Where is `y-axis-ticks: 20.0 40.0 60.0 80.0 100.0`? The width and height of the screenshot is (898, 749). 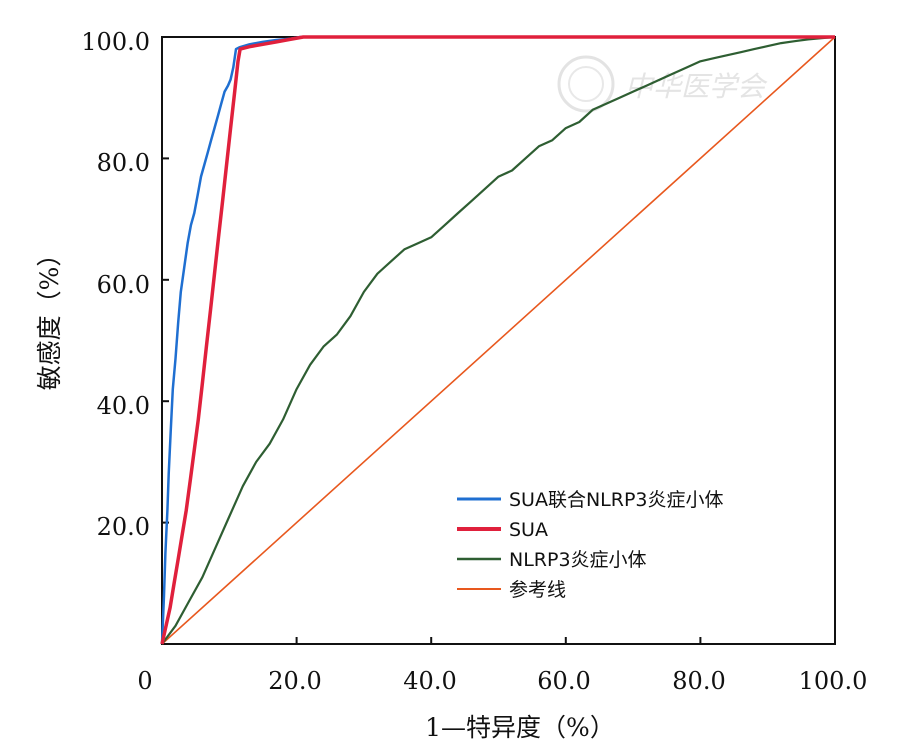
y-axis-ticks: 20.0 40.0 60.0 80.0 100.0 is located at coordinates (115, 284).